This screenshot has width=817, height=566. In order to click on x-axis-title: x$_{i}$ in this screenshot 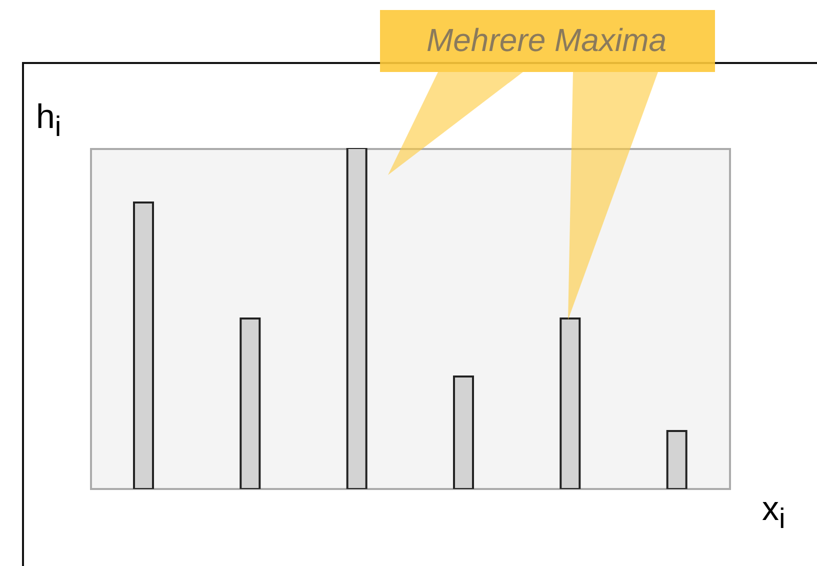, I will do `click(774, 513)`.